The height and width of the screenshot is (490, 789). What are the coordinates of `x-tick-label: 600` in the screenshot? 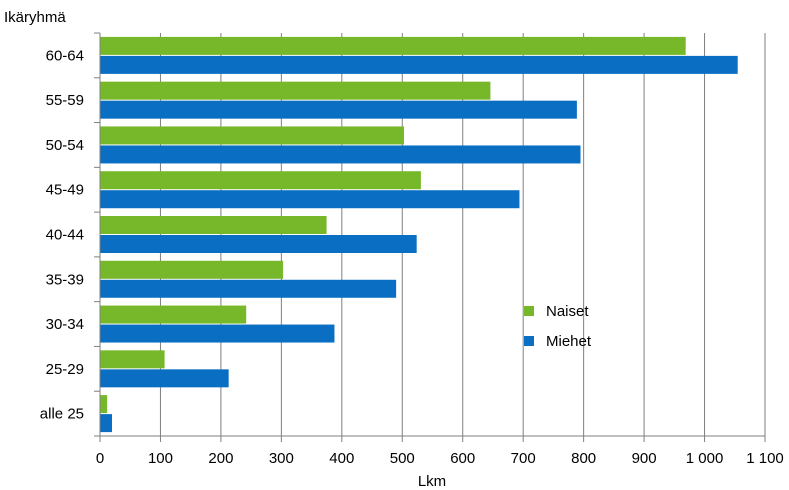 It's located at (462, 458).